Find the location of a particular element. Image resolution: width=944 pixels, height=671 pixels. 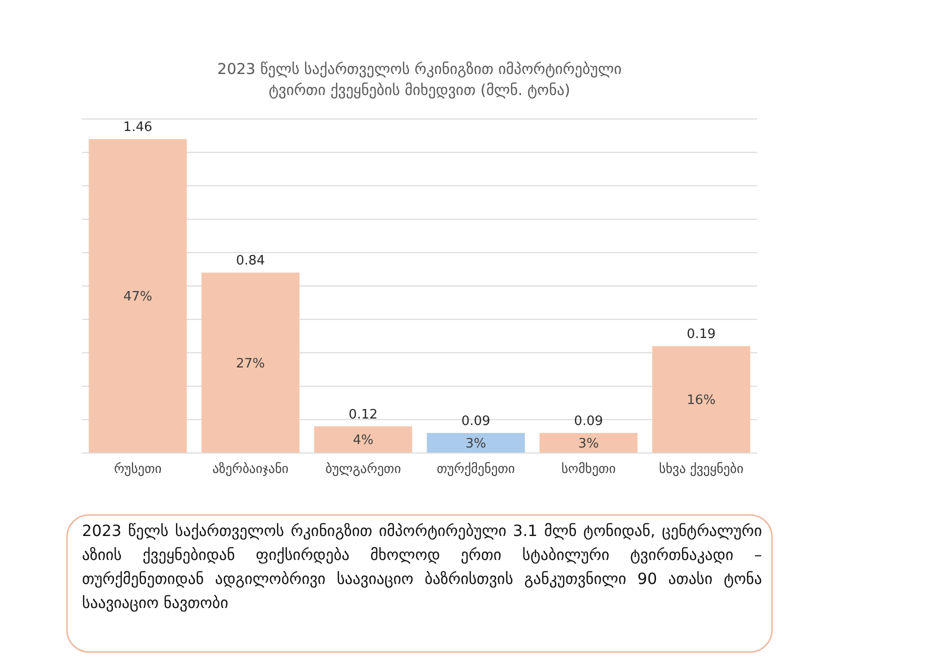

data-label: 4% is located at coordinates (363, 440).